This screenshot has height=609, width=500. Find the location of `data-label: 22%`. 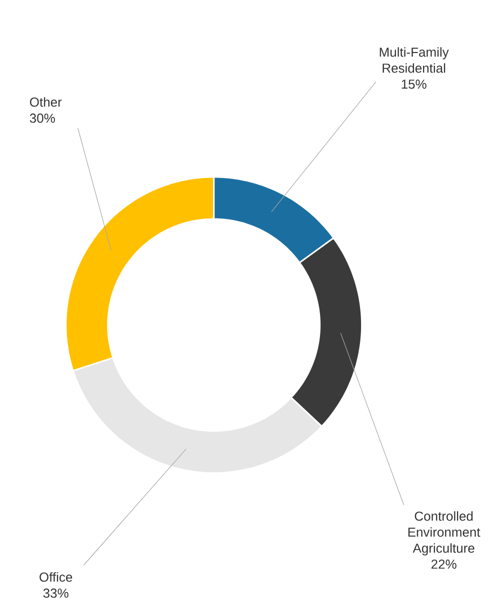

data-label: 22% is located at coordinates (444, 564).